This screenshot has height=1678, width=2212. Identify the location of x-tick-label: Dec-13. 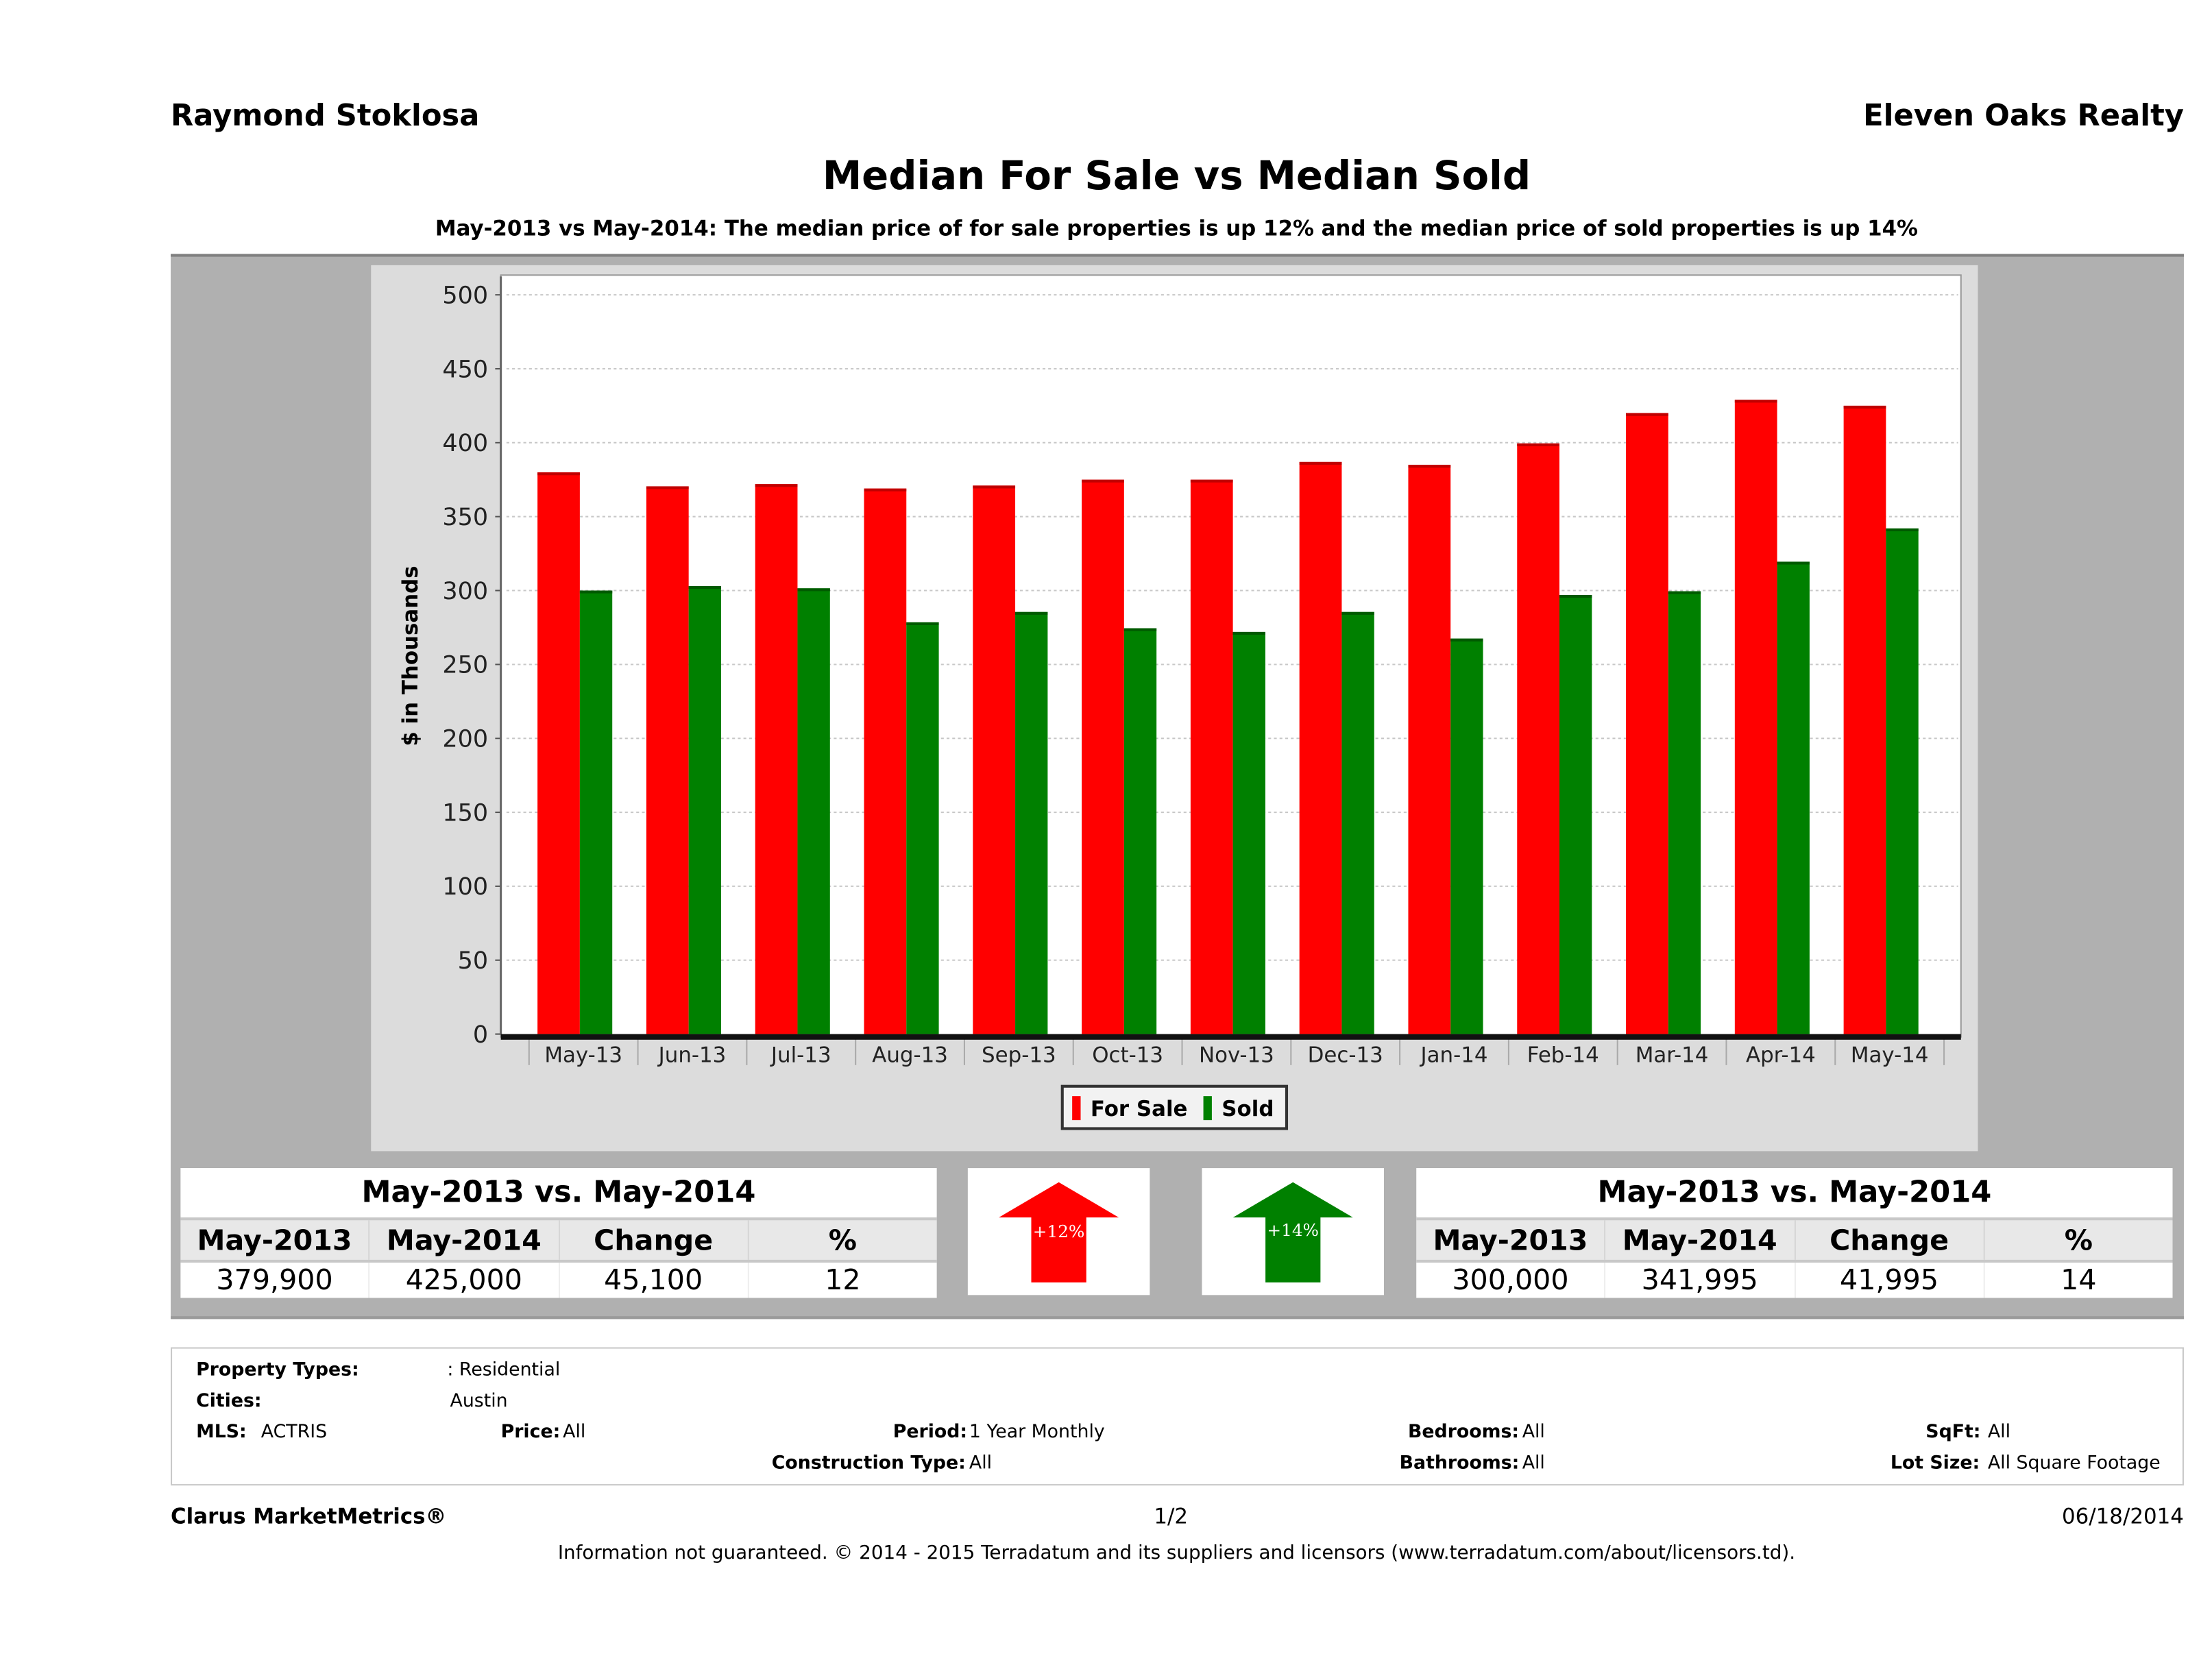
(1345, 1055).